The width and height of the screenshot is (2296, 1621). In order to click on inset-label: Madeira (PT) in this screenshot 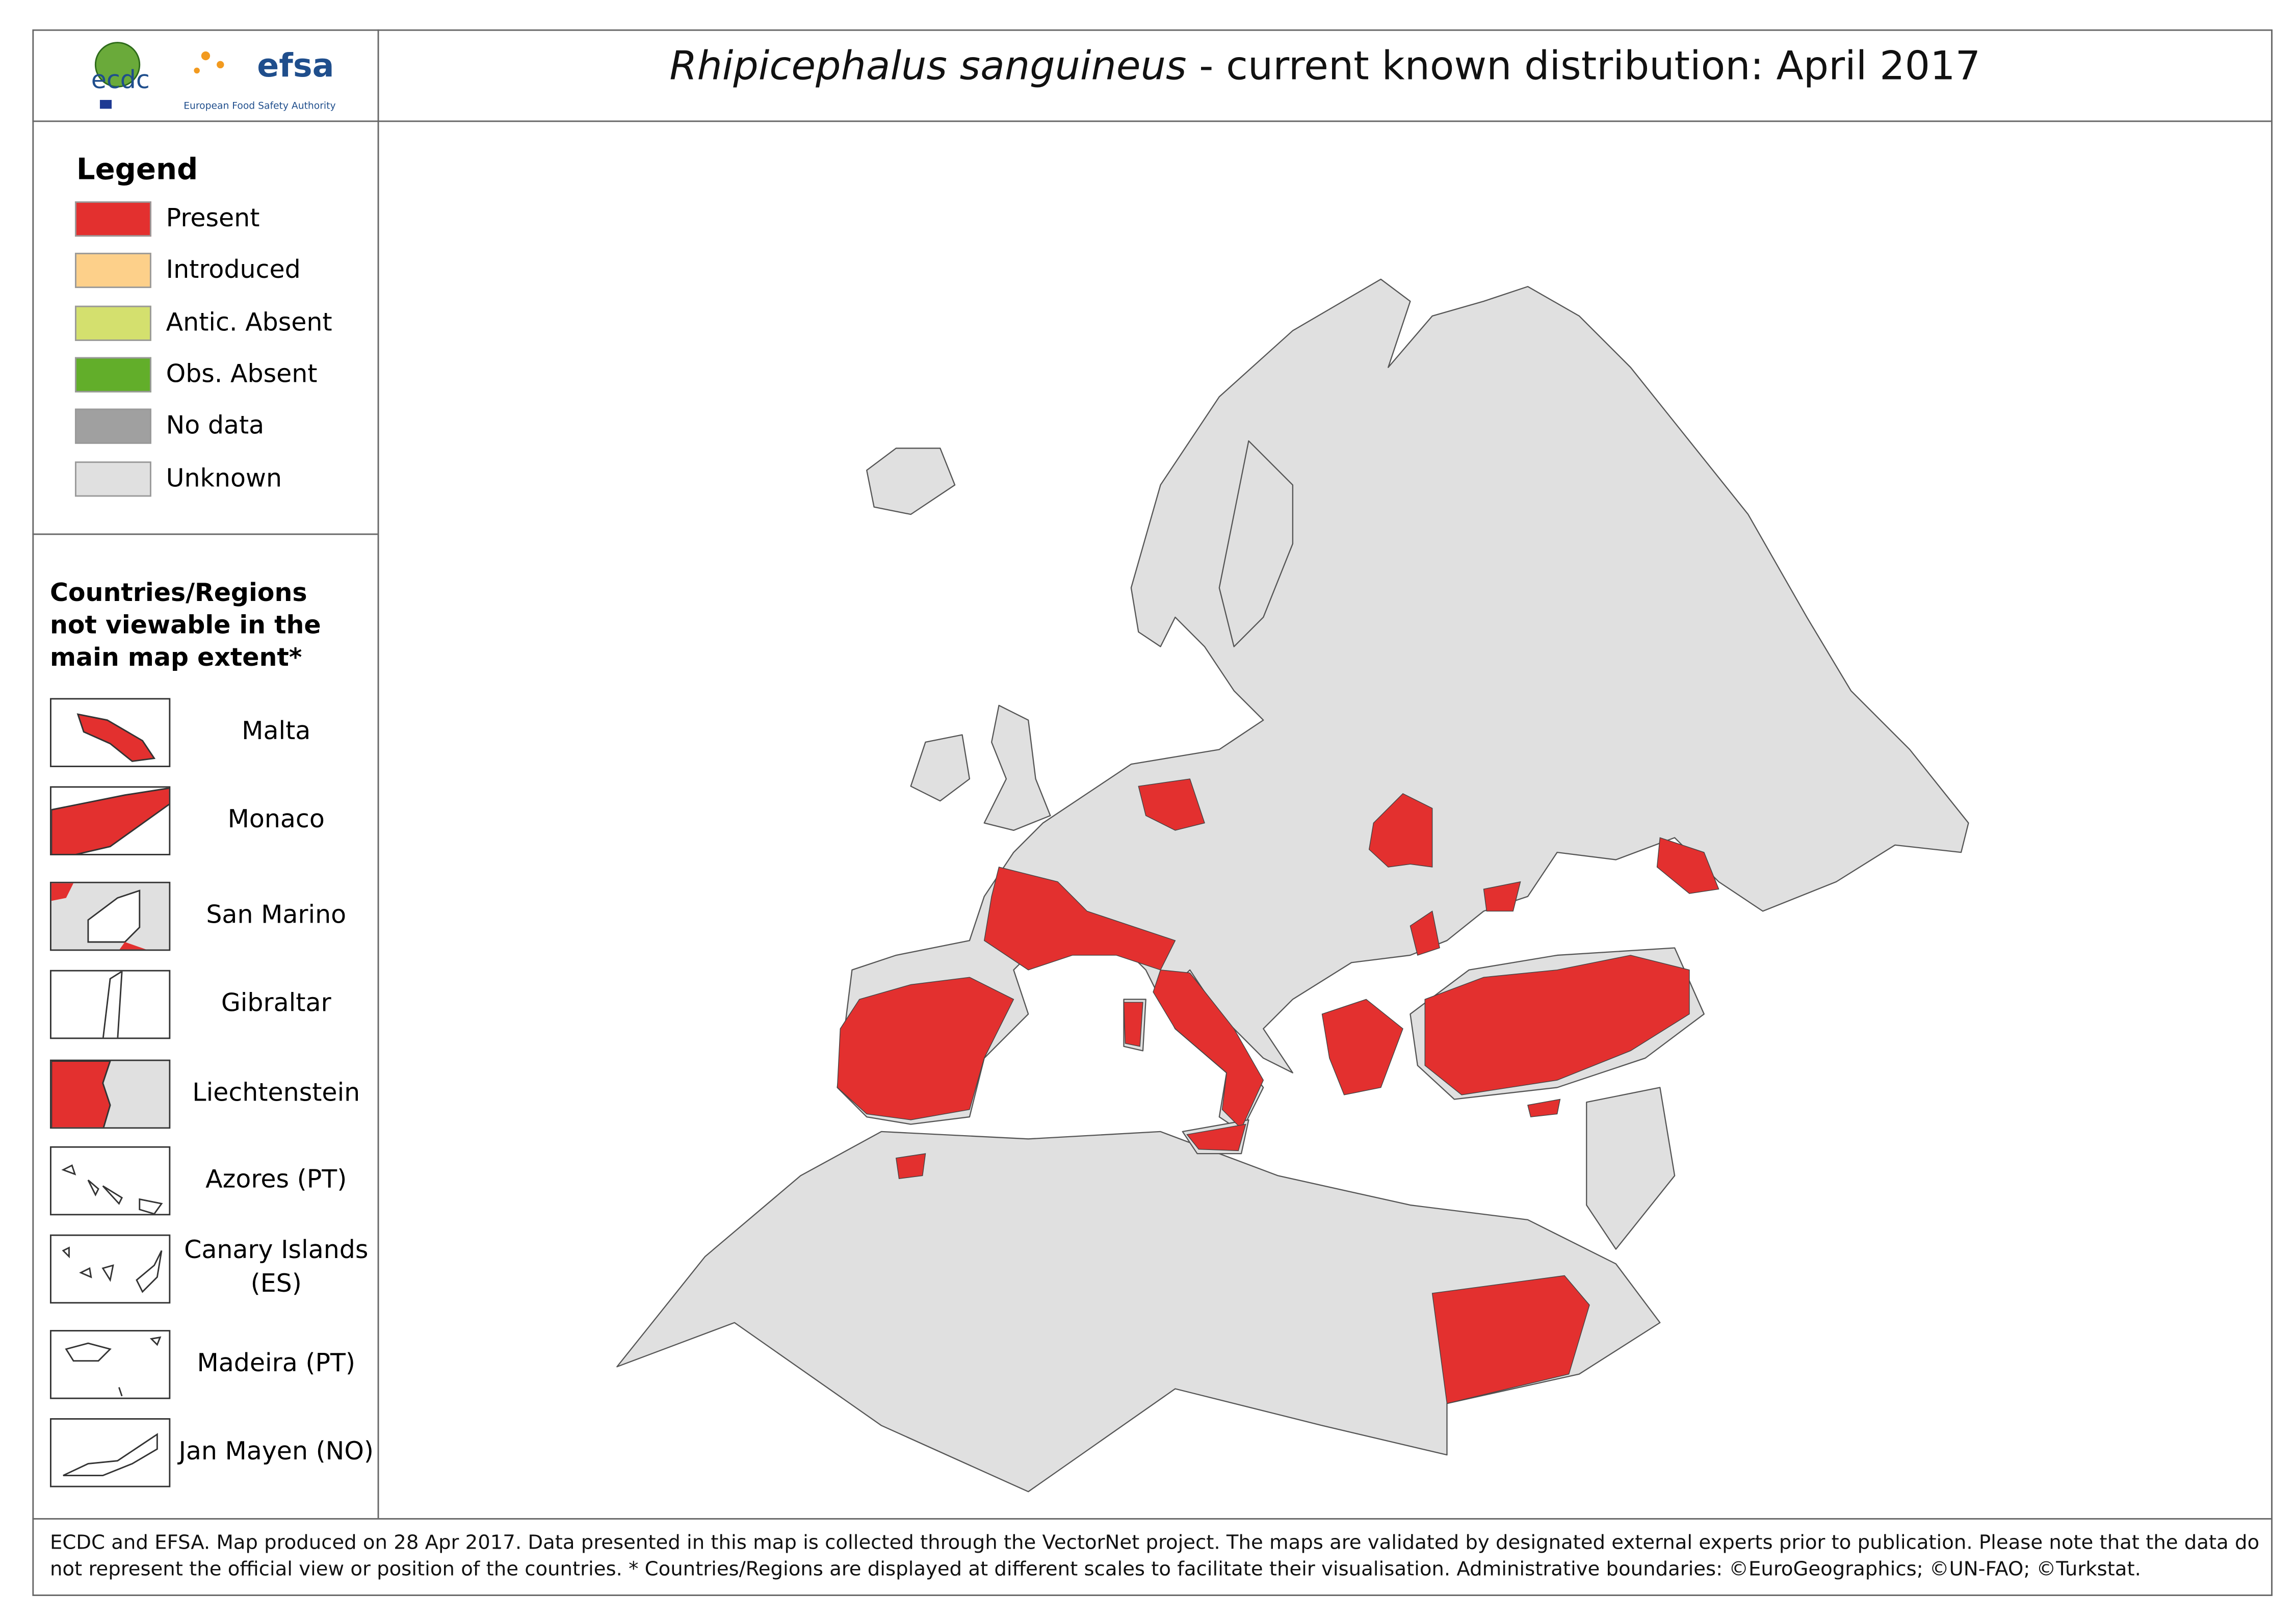, I will do `click(276, 1363)`.